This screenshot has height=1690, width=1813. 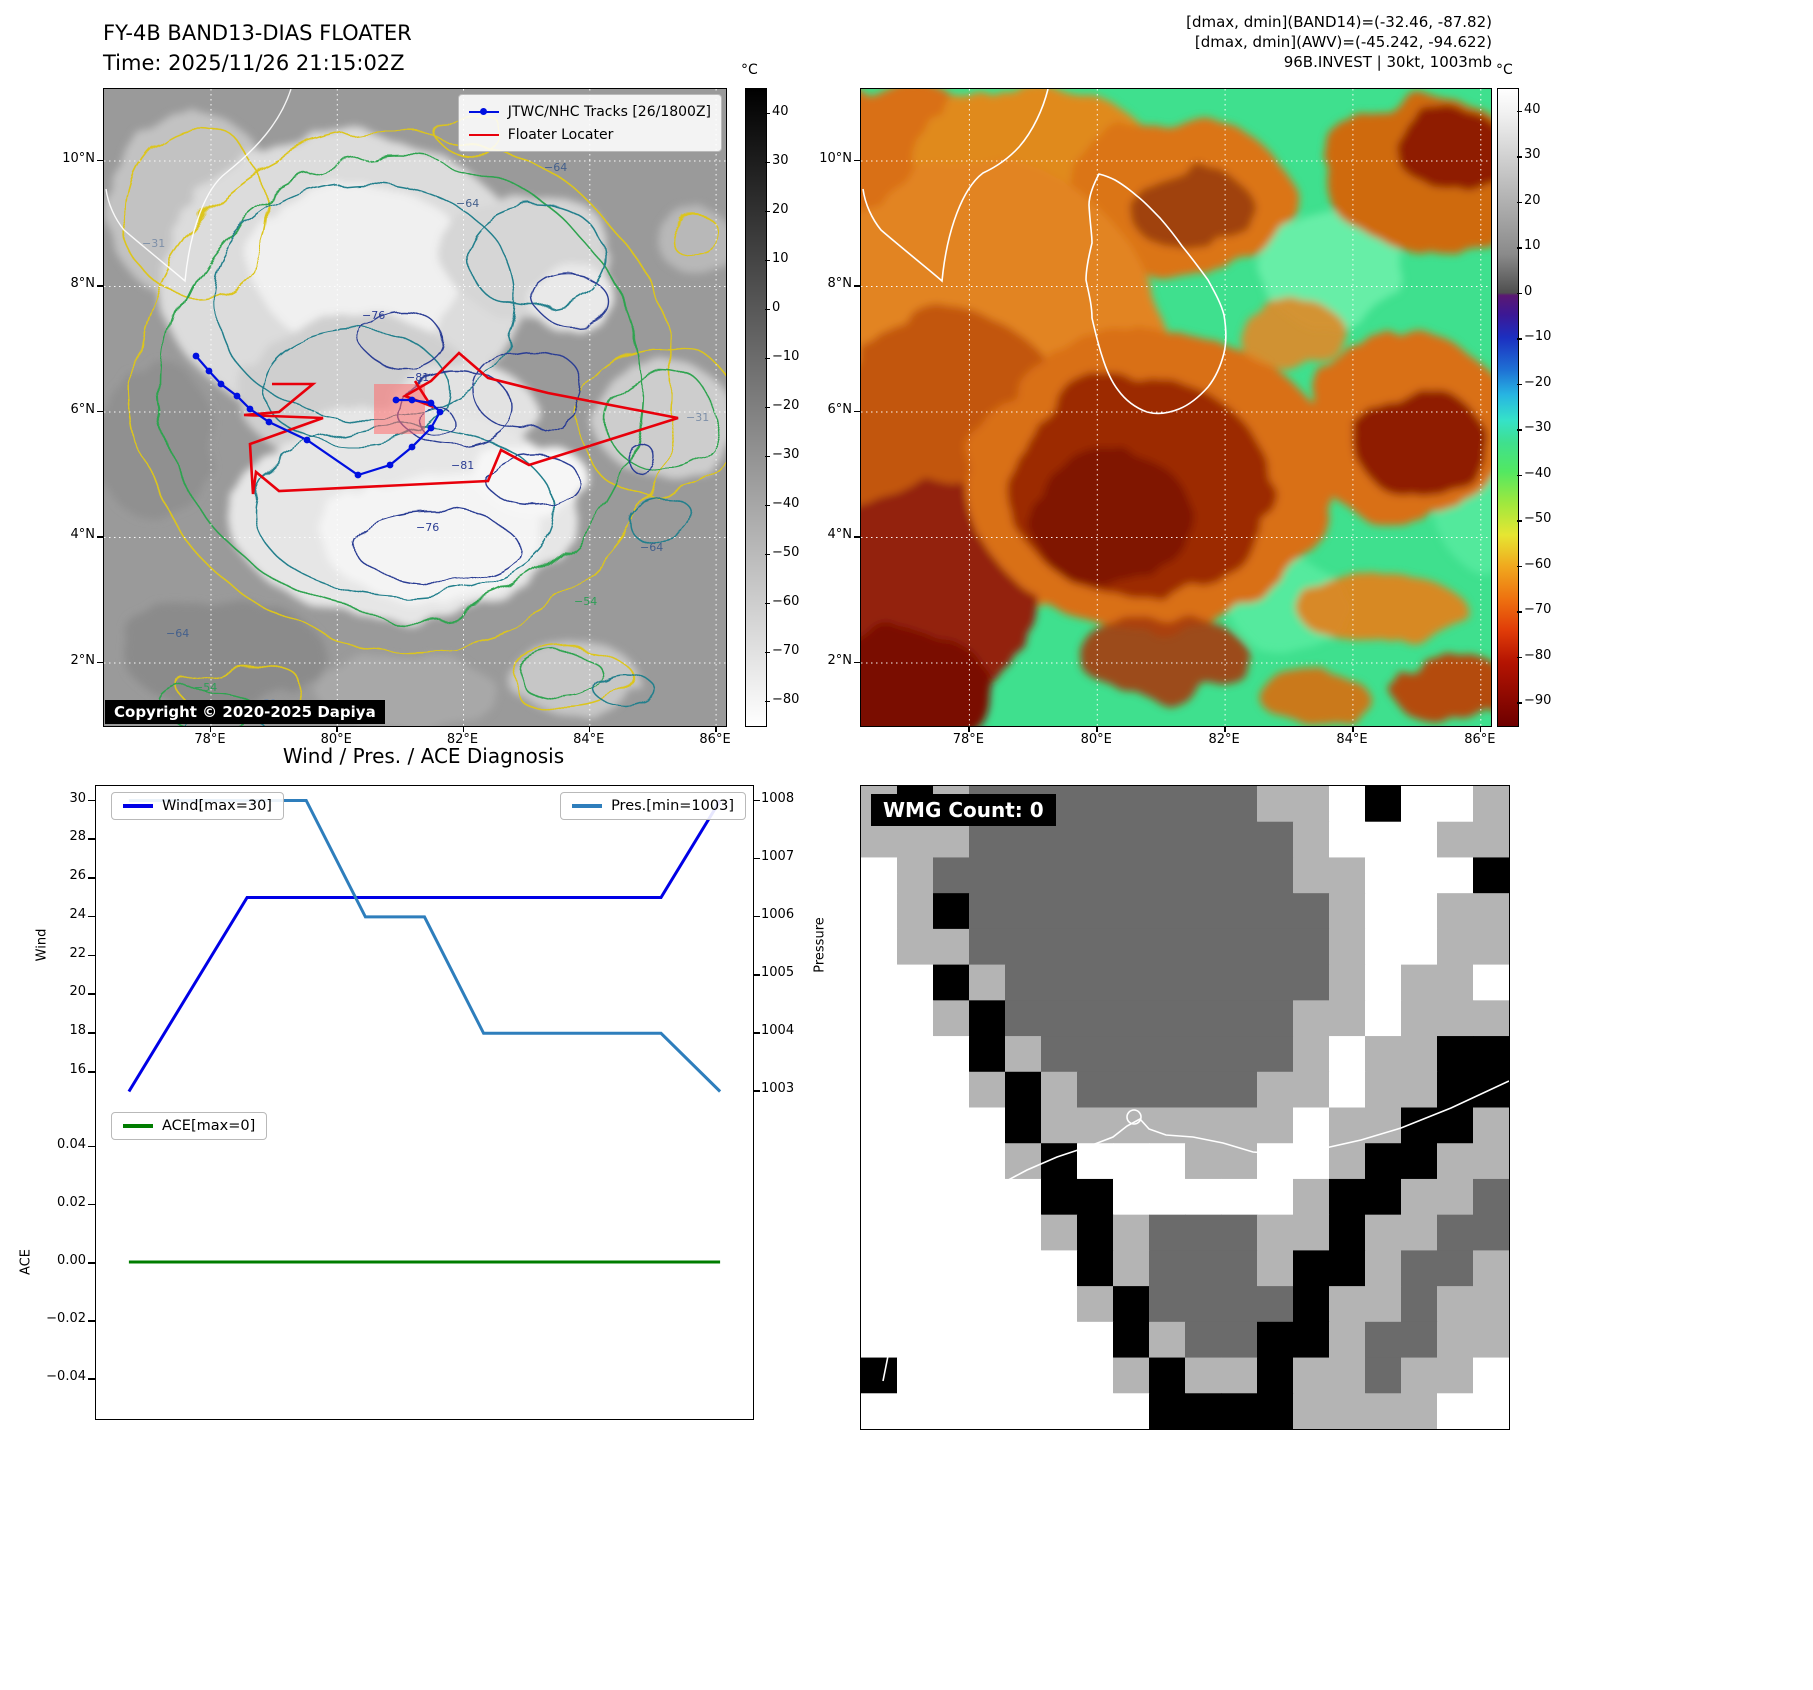 I want to click on ace-axis-label: ACE, so click(x=26, y=1262).